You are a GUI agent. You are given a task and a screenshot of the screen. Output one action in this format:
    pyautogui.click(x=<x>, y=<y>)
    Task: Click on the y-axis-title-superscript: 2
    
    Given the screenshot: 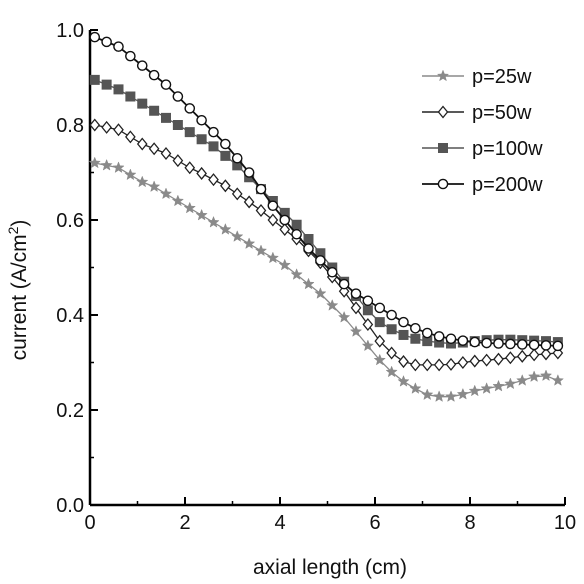 What is the action you would take?
    pyautogui.click(x=13, y=230)
    